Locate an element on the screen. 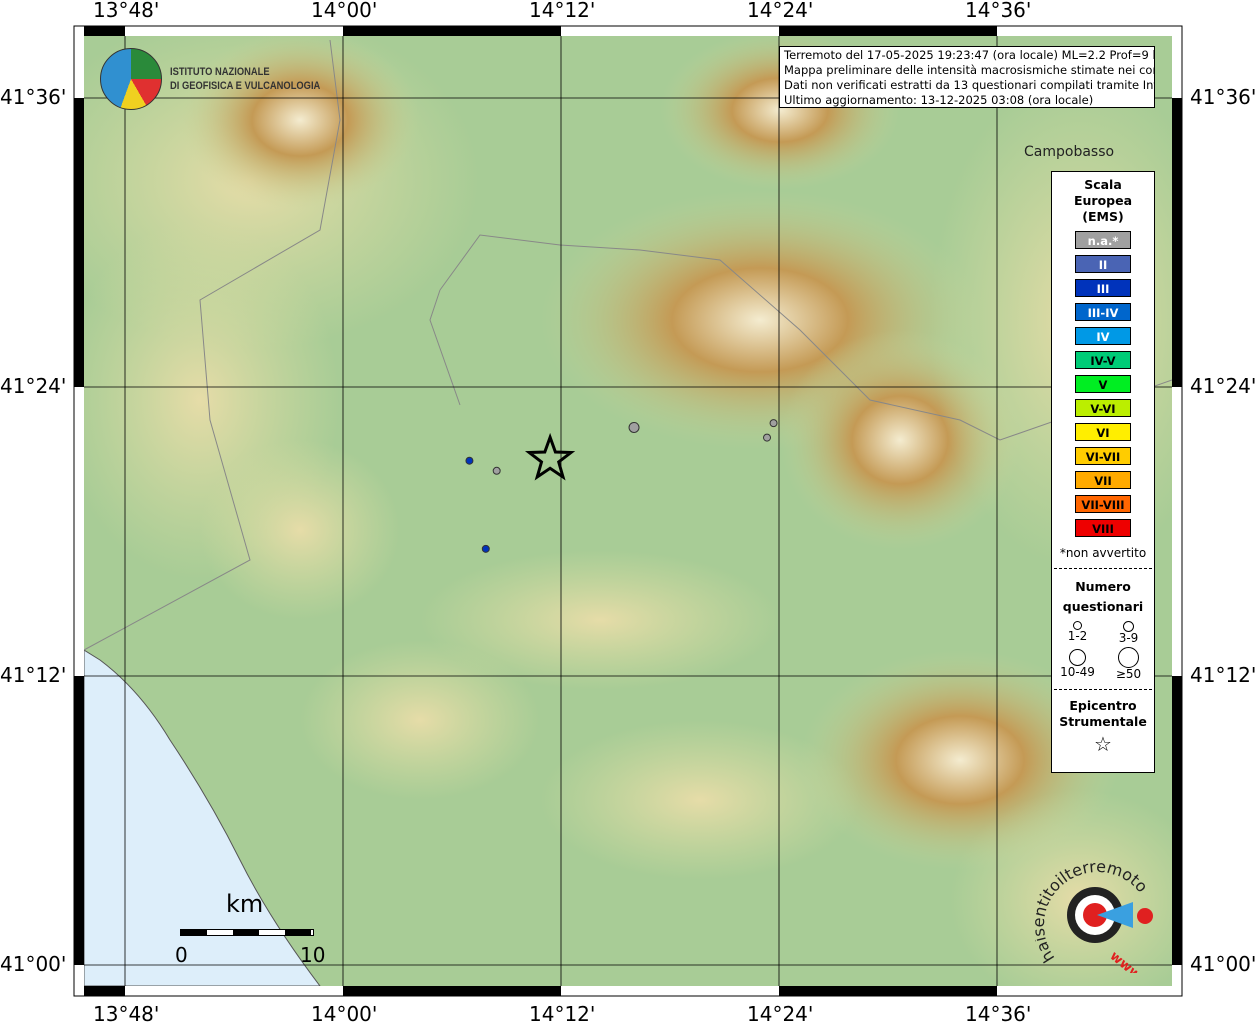 The width and height of the screenshot is (1255, 1026). epi-title: Strumentale is located at coordinates (1103, 721).